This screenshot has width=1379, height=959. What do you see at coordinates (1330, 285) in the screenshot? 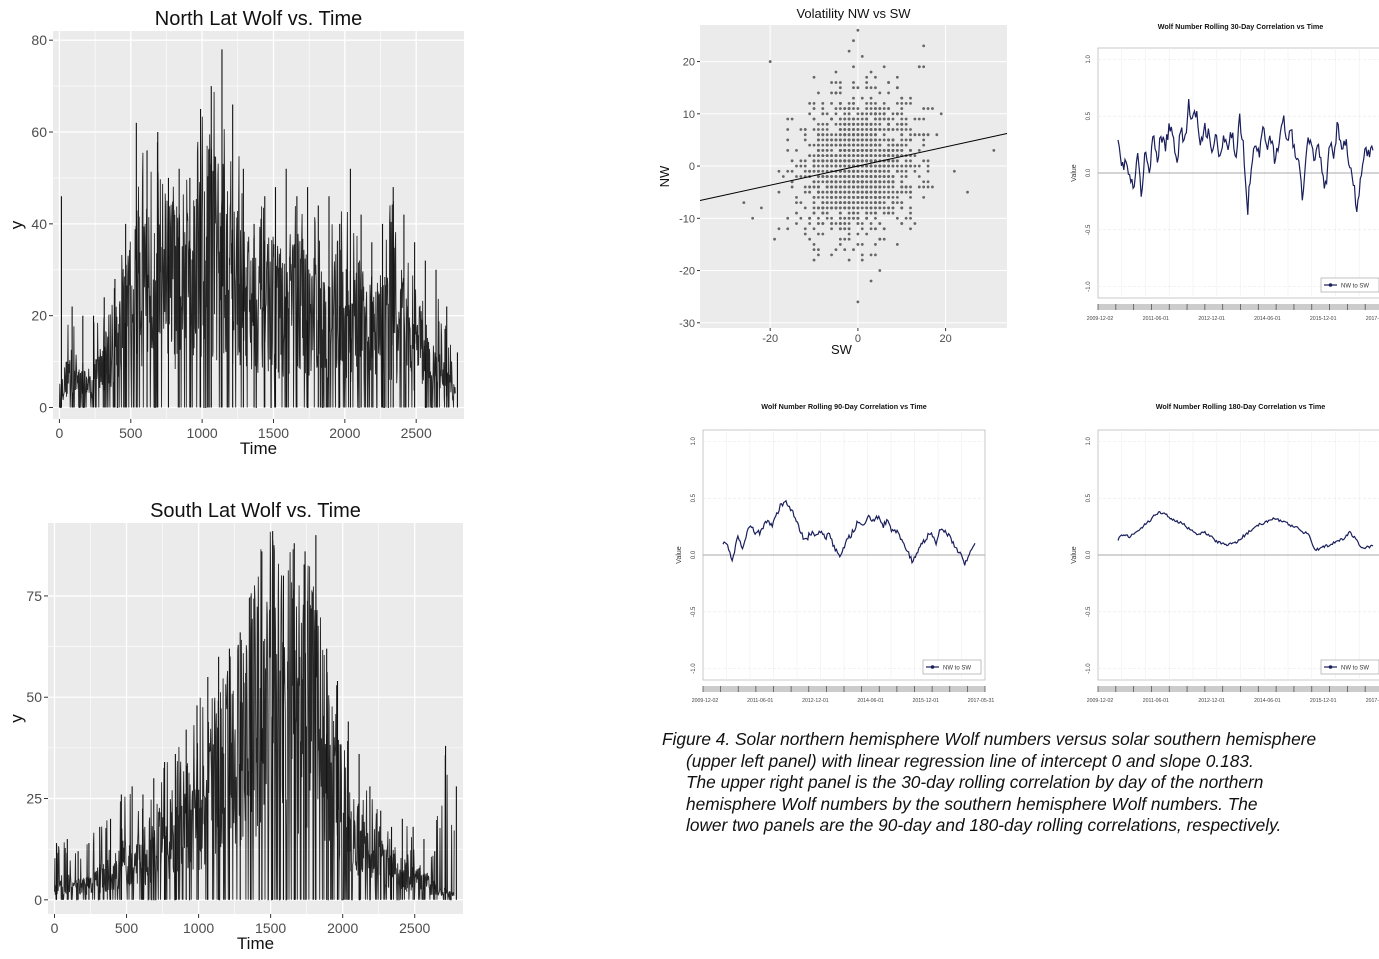
I see `legend-marker` at bounding box center [1330, 285].